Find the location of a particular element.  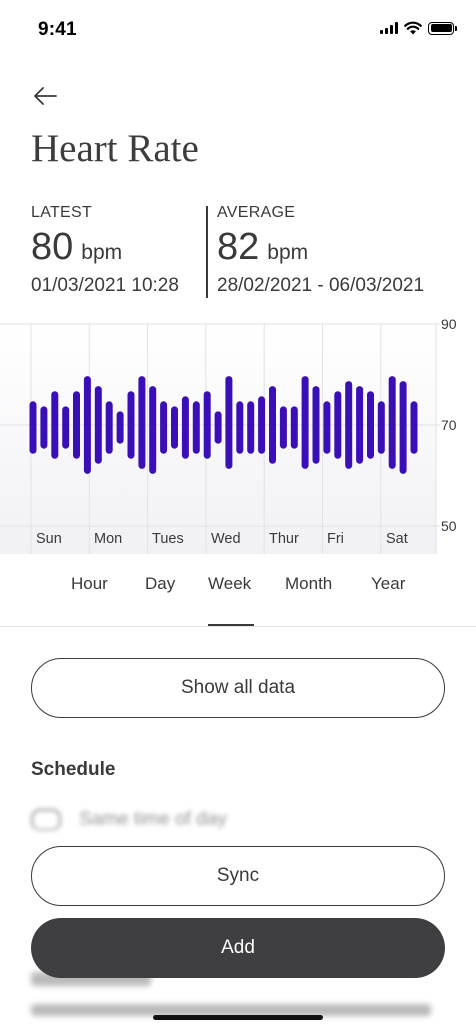

status-icons is located at coordinates (418, 28).